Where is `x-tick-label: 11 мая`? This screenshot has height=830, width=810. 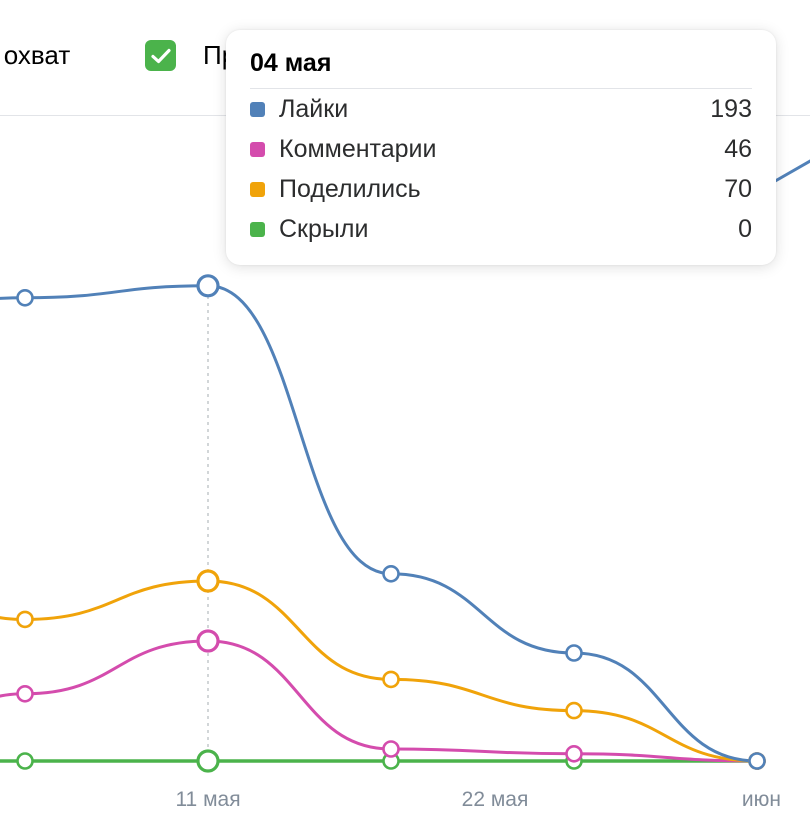
x-tick-label: 11 мая is located at coordinates (207, 799).